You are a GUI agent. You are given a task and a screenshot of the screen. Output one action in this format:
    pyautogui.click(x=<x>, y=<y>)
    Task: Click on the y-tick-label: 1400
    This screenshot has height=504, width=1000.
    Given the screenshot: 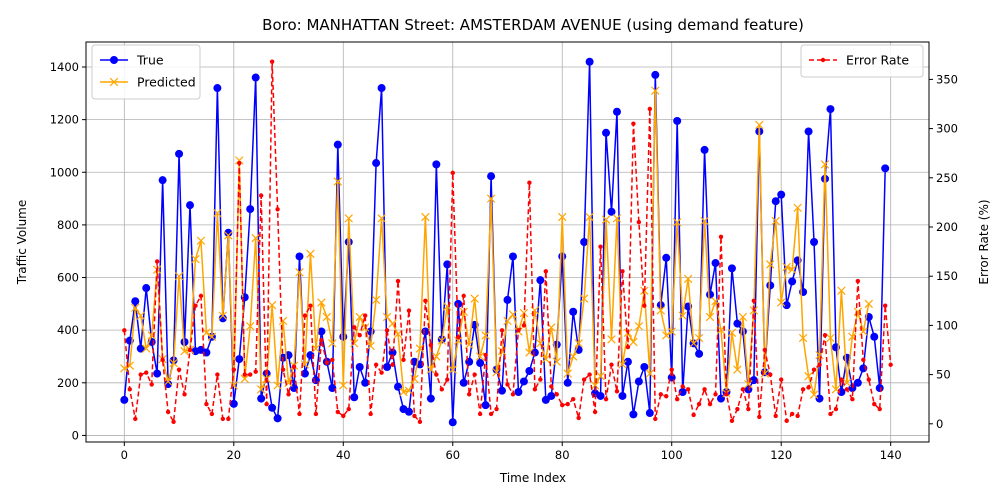 What is the action you would take?
    pyautogui.click(x=64, y=67)
    